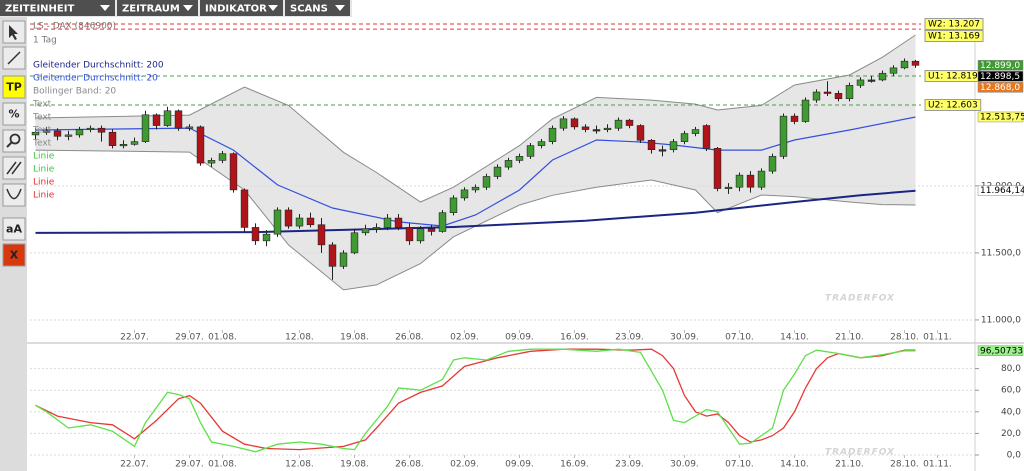 The width and height of the screenshot is (1024, 471). Describe the element at coordinates (95, 79) in the screenshot. I see `legend-entry: Gleitender Durchschnitt: 20` at that location.